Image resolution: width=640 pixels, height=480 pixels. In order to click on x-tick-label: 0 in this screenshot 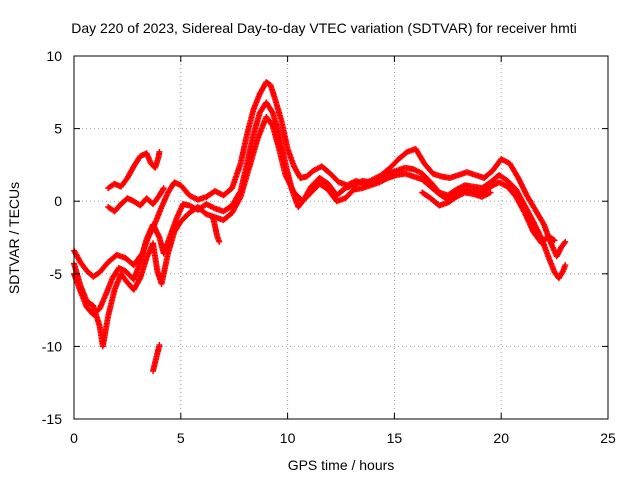, I will do `click(74, 438)`.